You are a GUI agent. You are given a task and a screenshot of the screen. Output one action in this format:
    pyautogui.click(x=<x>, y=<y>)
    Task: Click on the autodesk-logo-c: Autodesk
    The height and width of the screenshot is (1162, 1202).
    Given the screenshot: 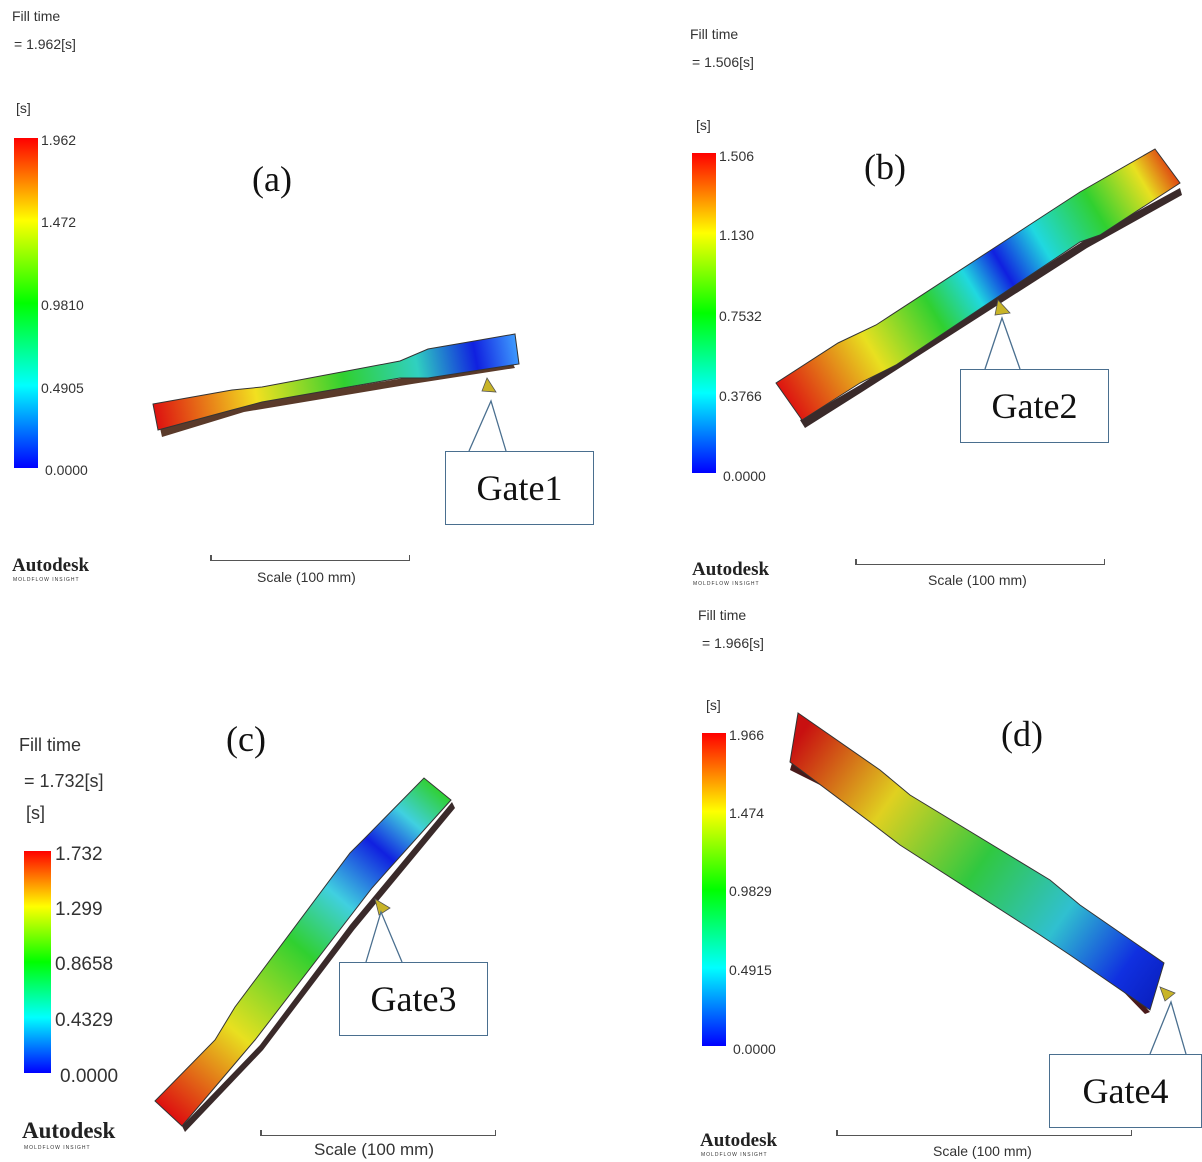 What is the action you would take?
    pyautogui.click(x=69, y=1130)
    